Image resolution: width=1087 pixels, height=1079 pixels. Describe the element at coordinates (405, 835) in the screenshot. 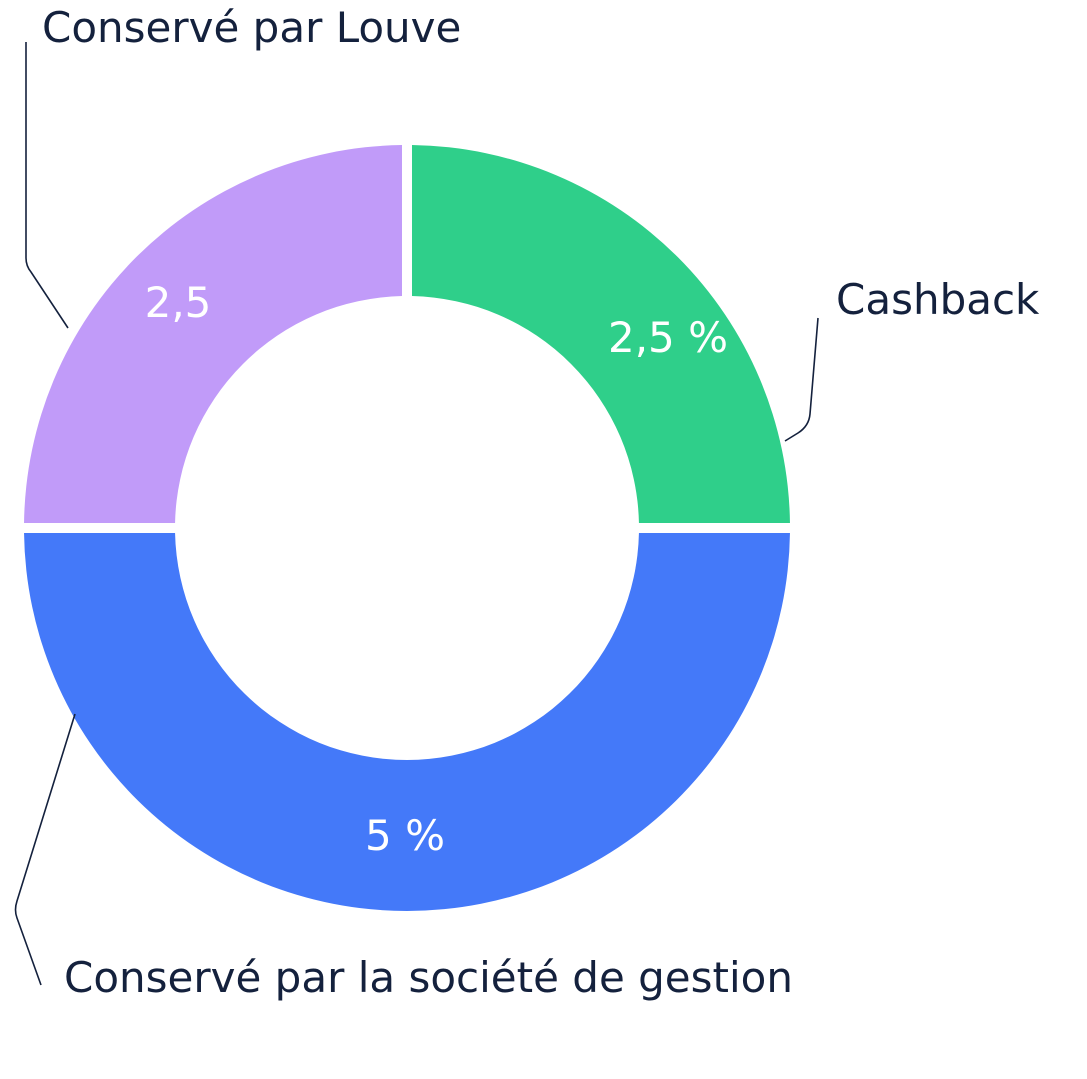

I see `slice-label-societe-de-gestion: 5 %` at that location.